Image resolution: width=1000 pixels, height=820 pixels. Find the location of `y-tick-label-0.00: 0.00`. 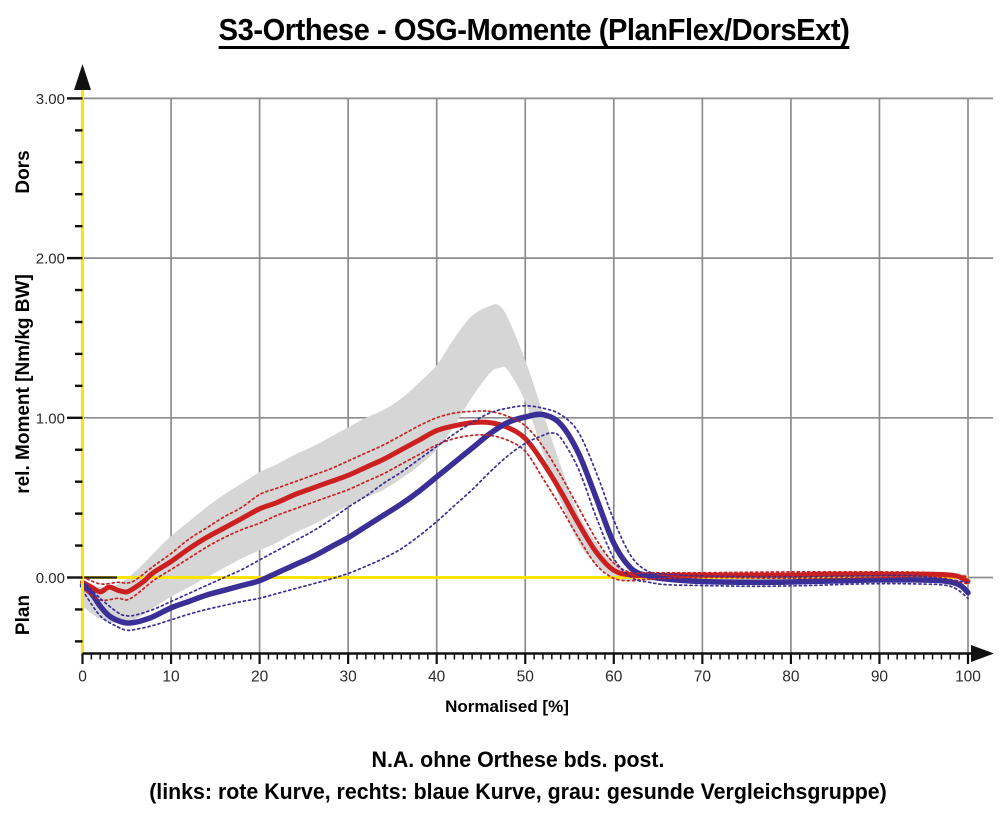

y-tick-label-0.00: 0.00 is located at coordinates (50, 578).